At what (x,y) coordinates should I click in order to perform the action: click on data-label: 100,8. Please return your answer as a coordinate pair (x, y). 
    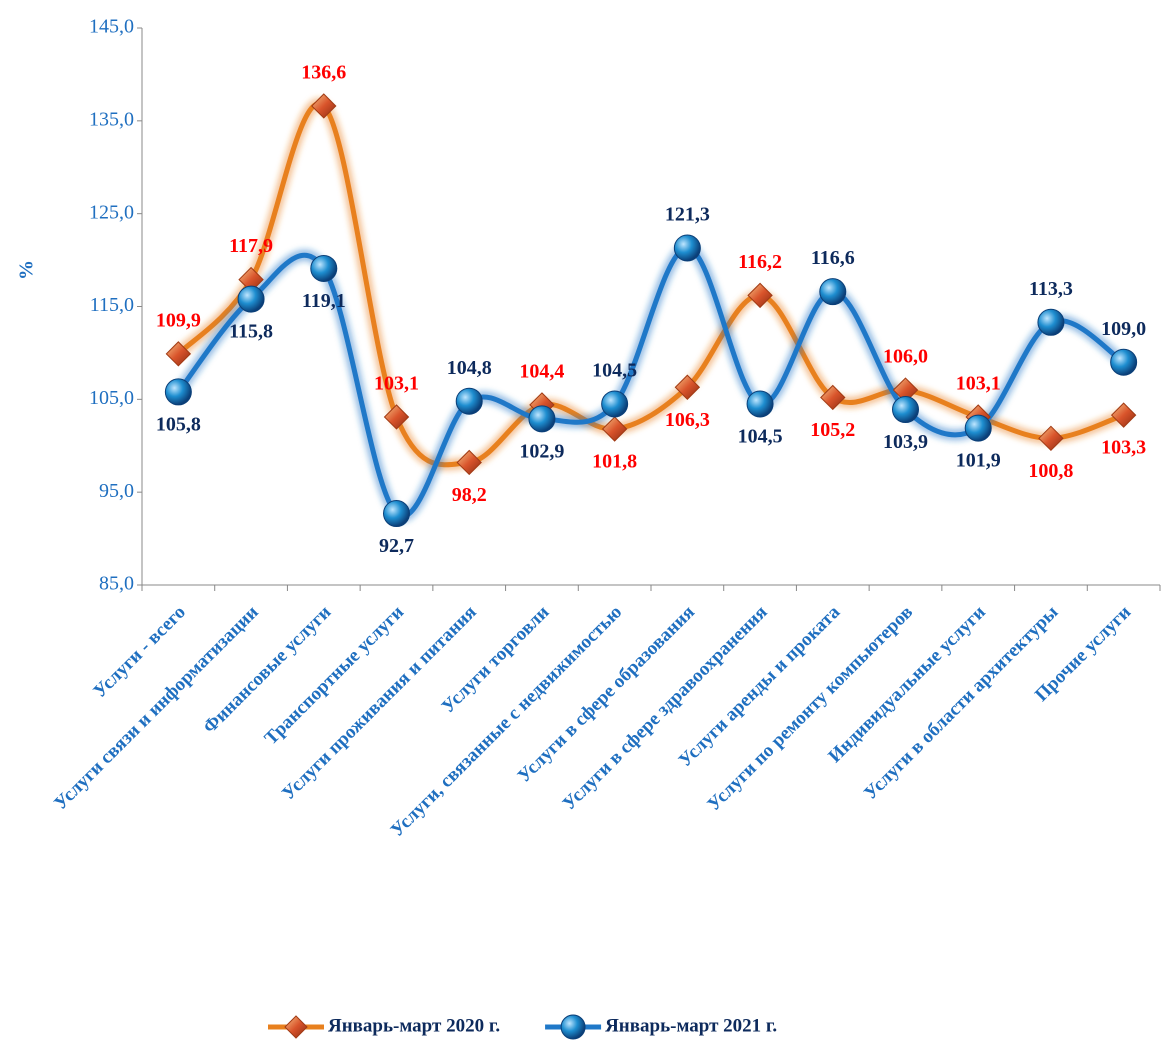
    Looking at the image, I should click on (1050, 471).